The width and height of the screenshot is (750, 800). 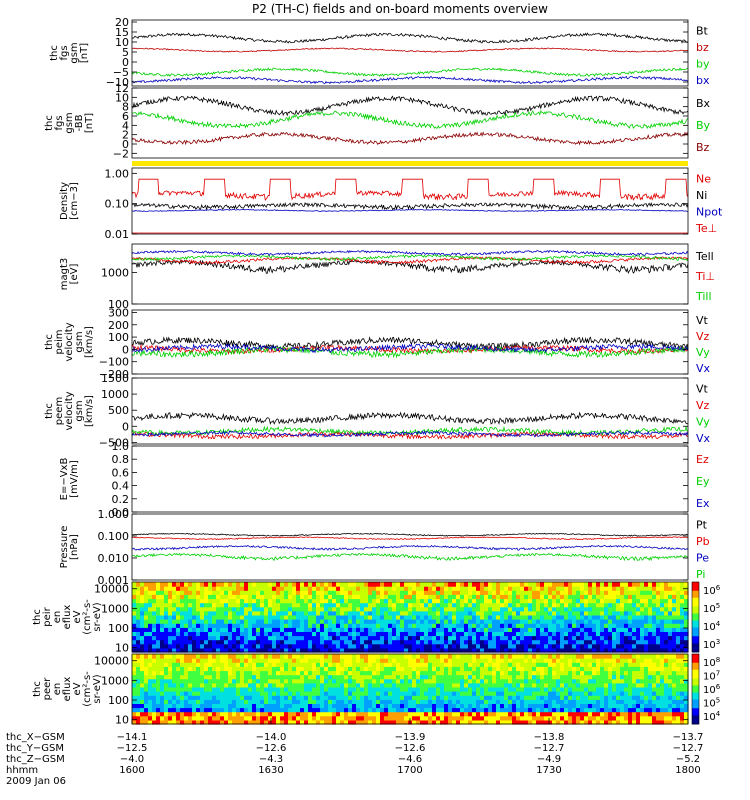 What do you see at coordinates (121, 72) in the screenshot?
I see `fgs-ytick-label: −5` at bounding box center [121, 72].